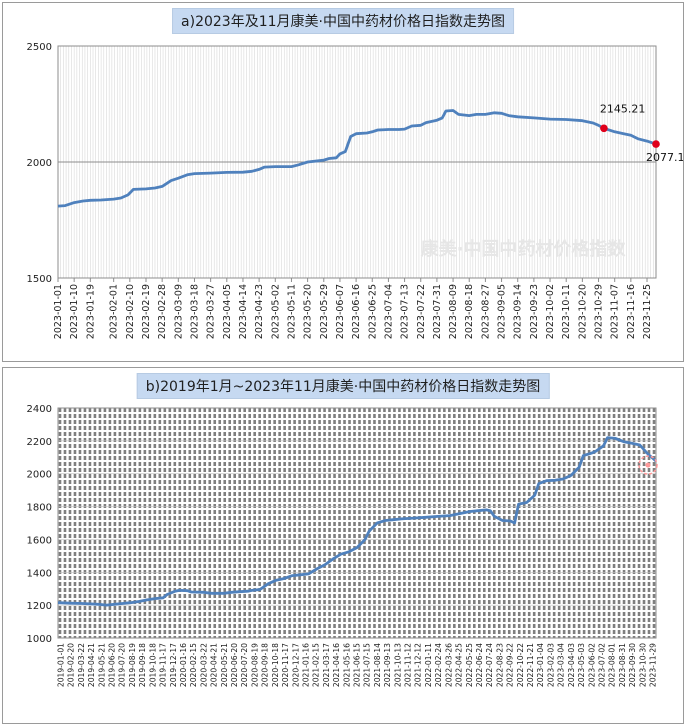 This screenshot has height=726, width=686. Describe the element at coordinates (265, 665) in the screenshot. I see `x-tick-label: 2020-09-18` at that location.